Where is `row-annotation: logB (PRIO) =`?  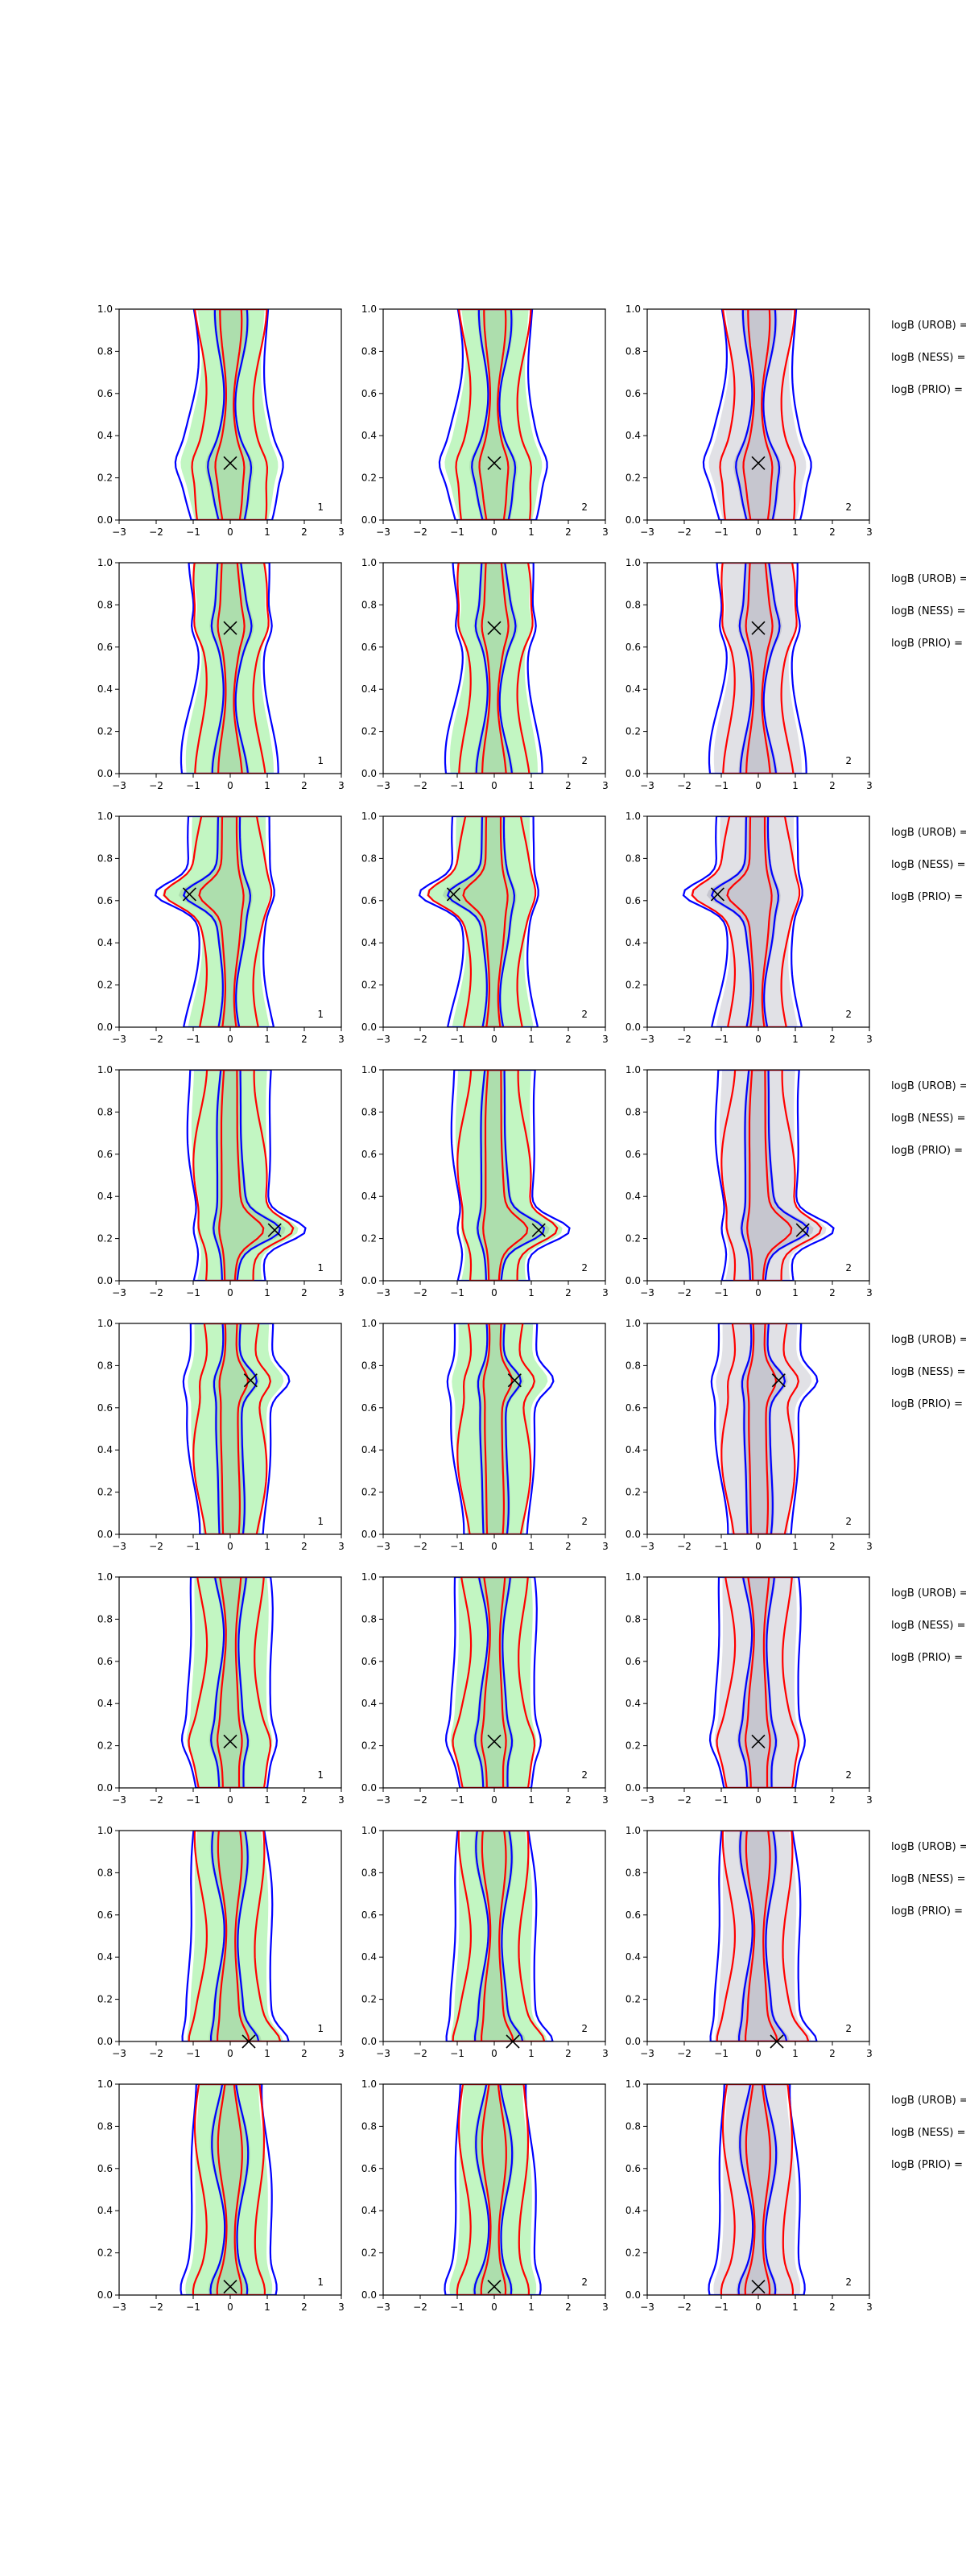
row-annotation: logB (PRIO) = is located at coordinates (927, 390).